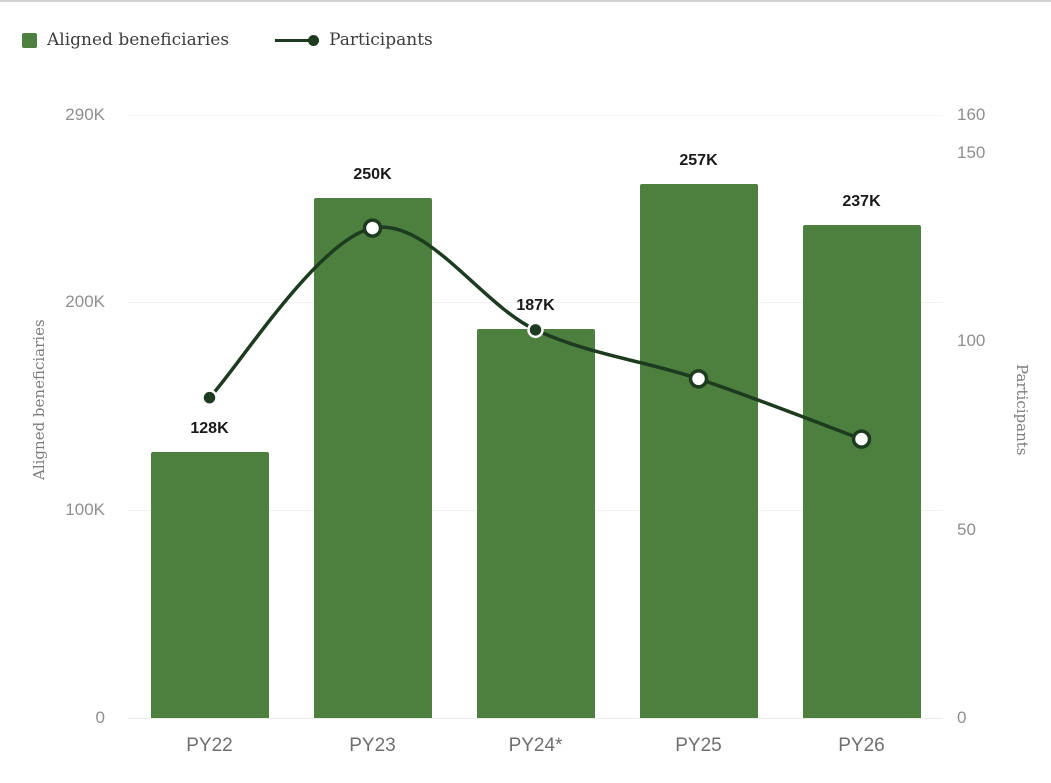 Image resolution: width=1051 pixels, height=783 pixels. I want to click on bar-value-label: 187K, so click(535, 306).